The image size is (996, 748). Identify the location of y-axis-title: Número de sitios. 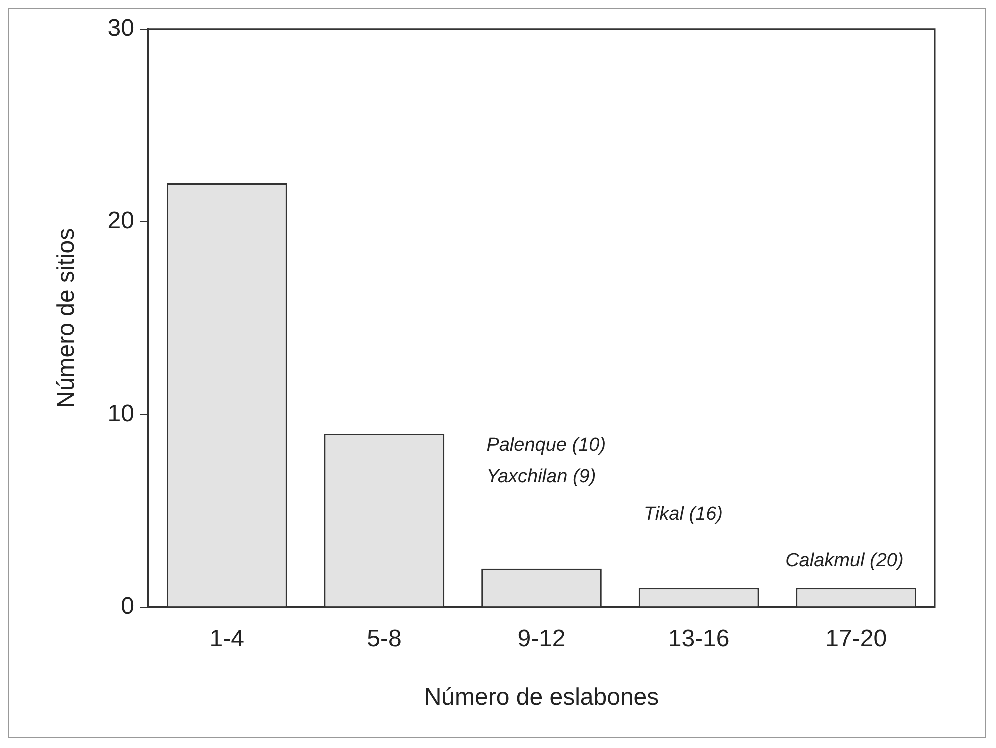
(66, 318).